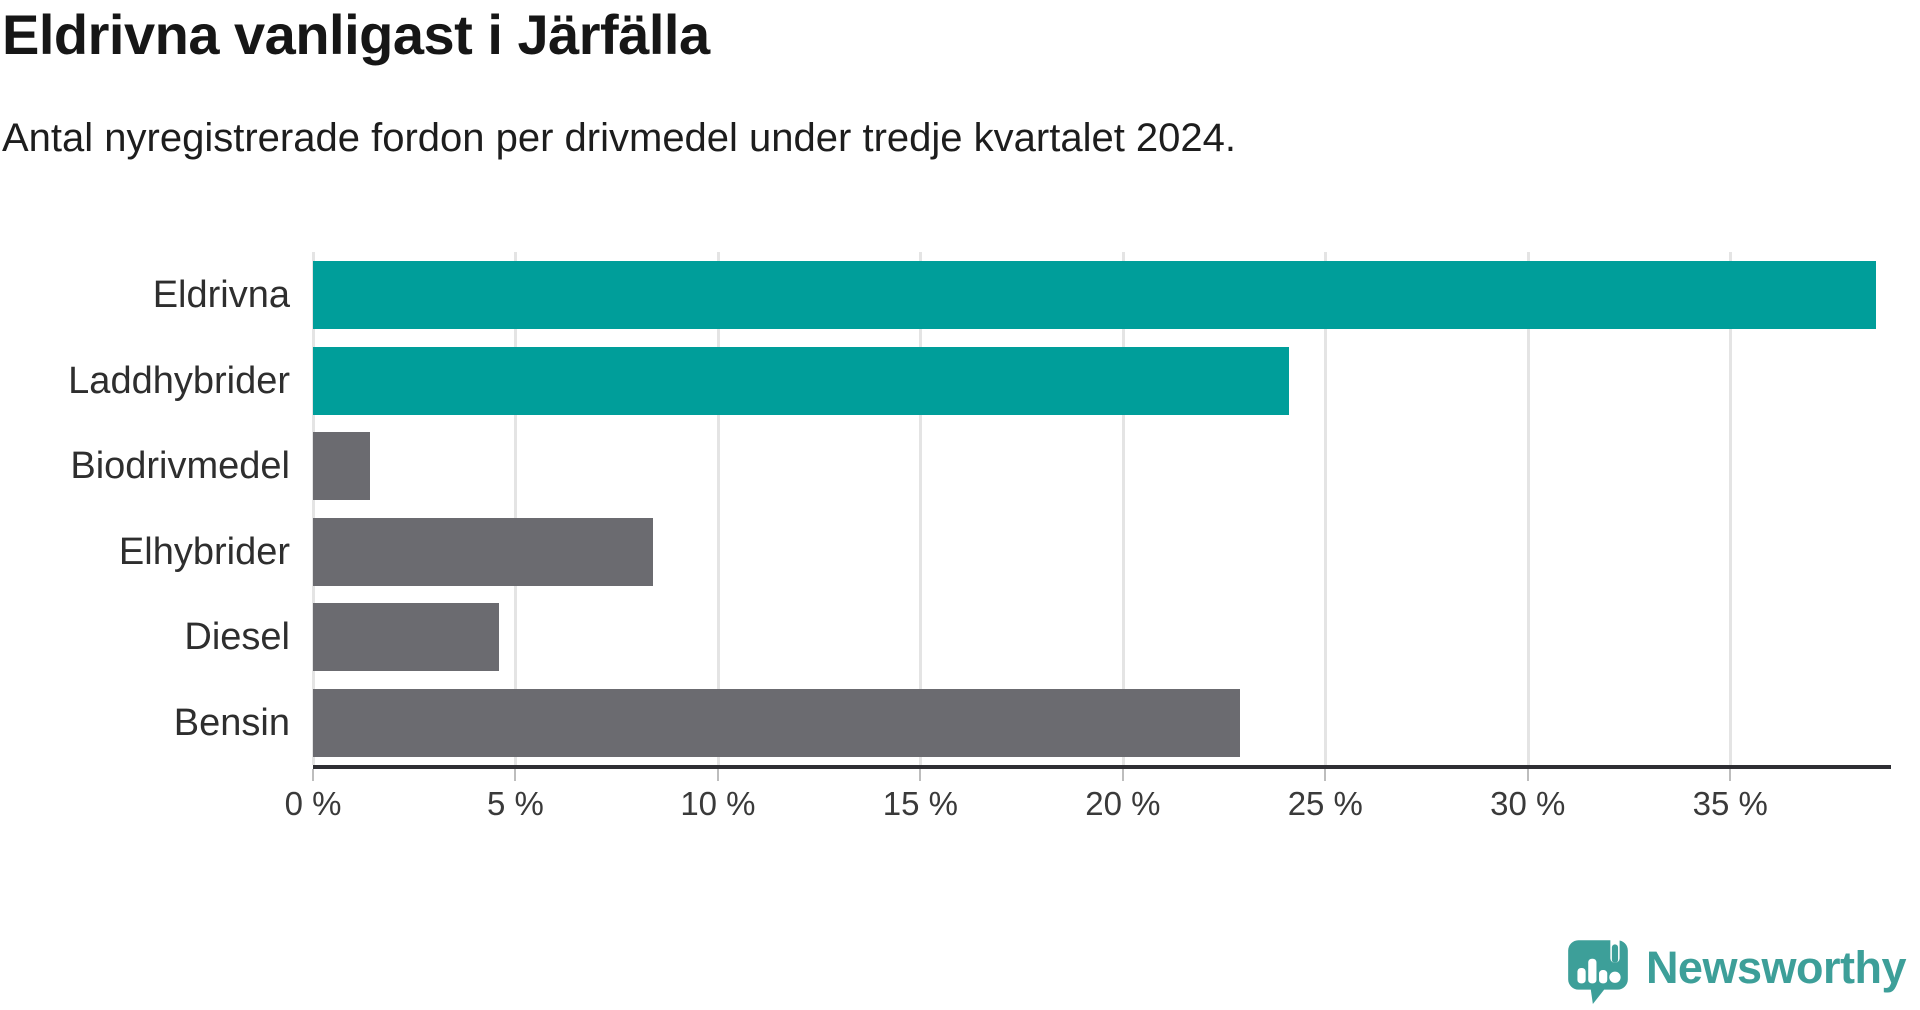 Image resolution: width=1920 pixels, height=1010 pixels. Describe the element at coordinates (1730, 803) in the screenshot. I see `x-tick-label: 35 %` at that location.